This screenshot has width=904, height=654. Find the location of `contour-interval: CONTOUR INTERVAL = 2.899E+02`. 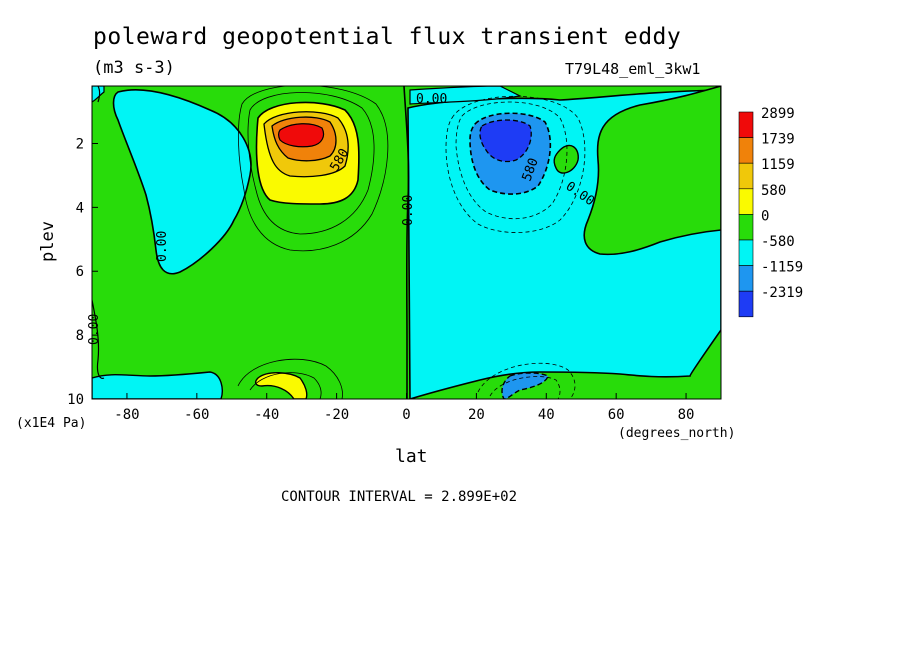

contour-interval: CONTOUR INTERVAL = 2.899E+02 is located at coordinates (399, 497).